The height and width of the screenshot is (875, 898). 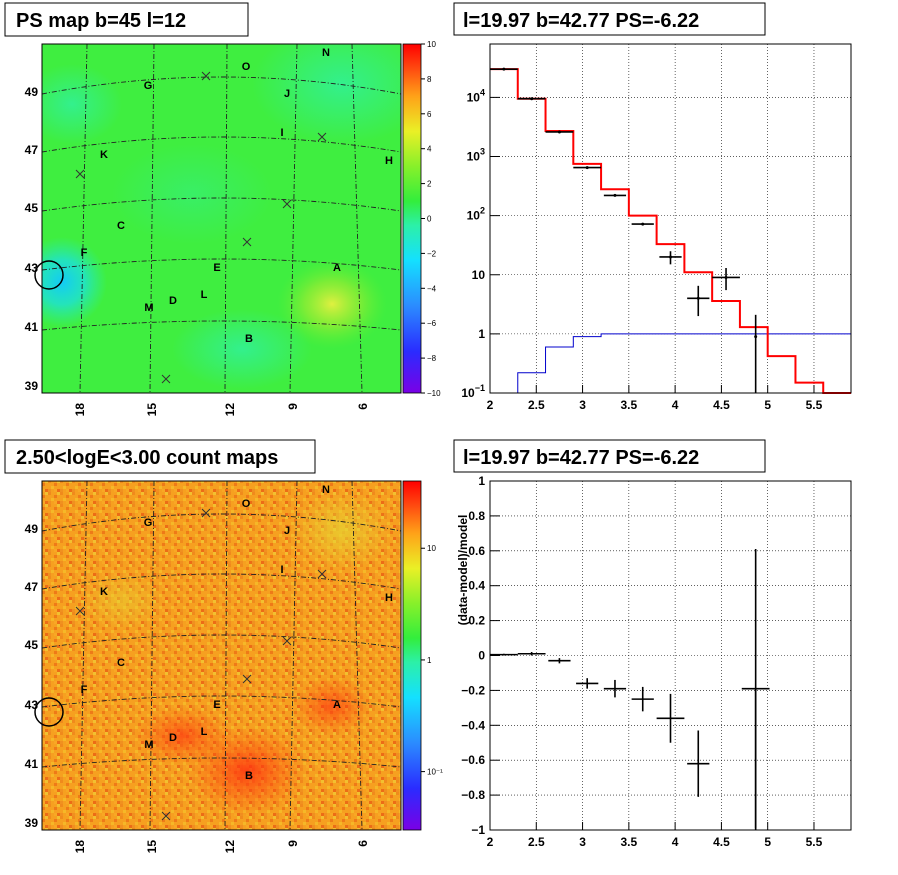 What do you see at coordinates (148, 86) in the screenshot?
I see `source-label-g: G` at bounding box center [148, 86].